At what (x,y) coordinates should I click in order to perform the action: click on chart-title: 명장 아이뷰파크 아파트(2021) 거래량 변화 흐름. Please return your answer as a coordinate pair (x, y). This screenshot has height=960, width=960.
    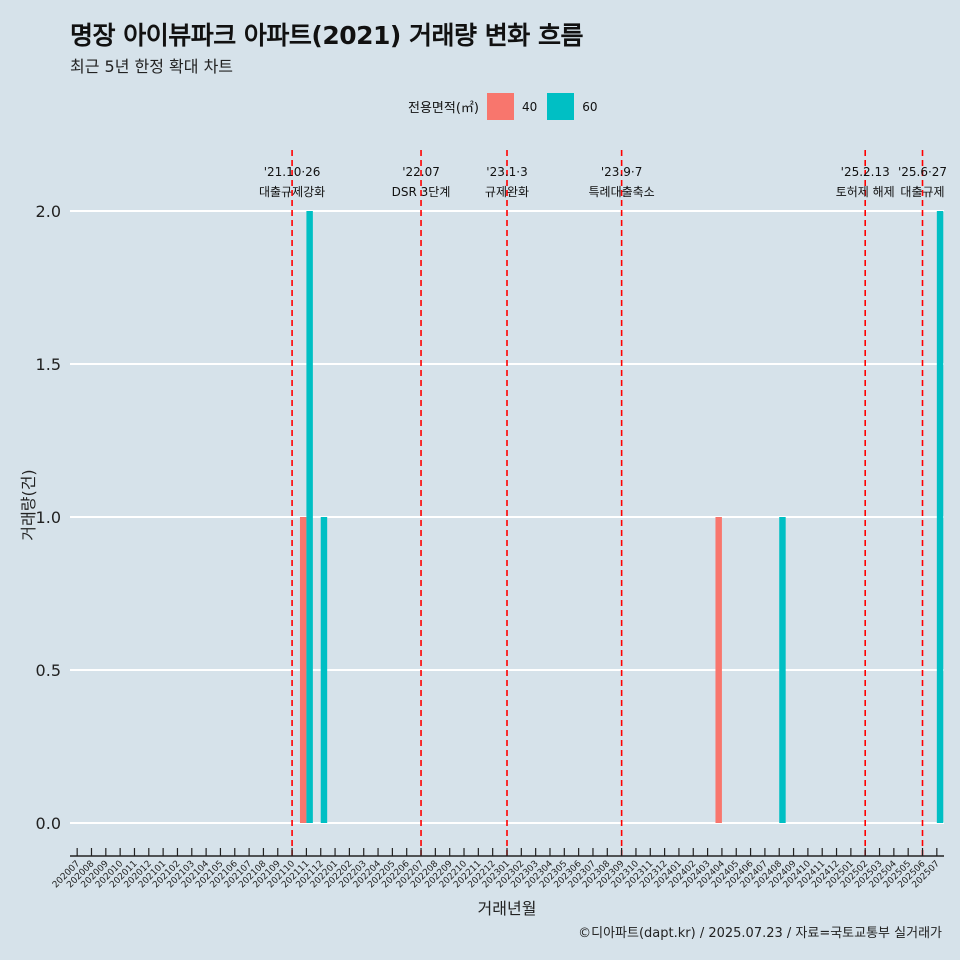
    Looking at the image, I should click on (326, 35).